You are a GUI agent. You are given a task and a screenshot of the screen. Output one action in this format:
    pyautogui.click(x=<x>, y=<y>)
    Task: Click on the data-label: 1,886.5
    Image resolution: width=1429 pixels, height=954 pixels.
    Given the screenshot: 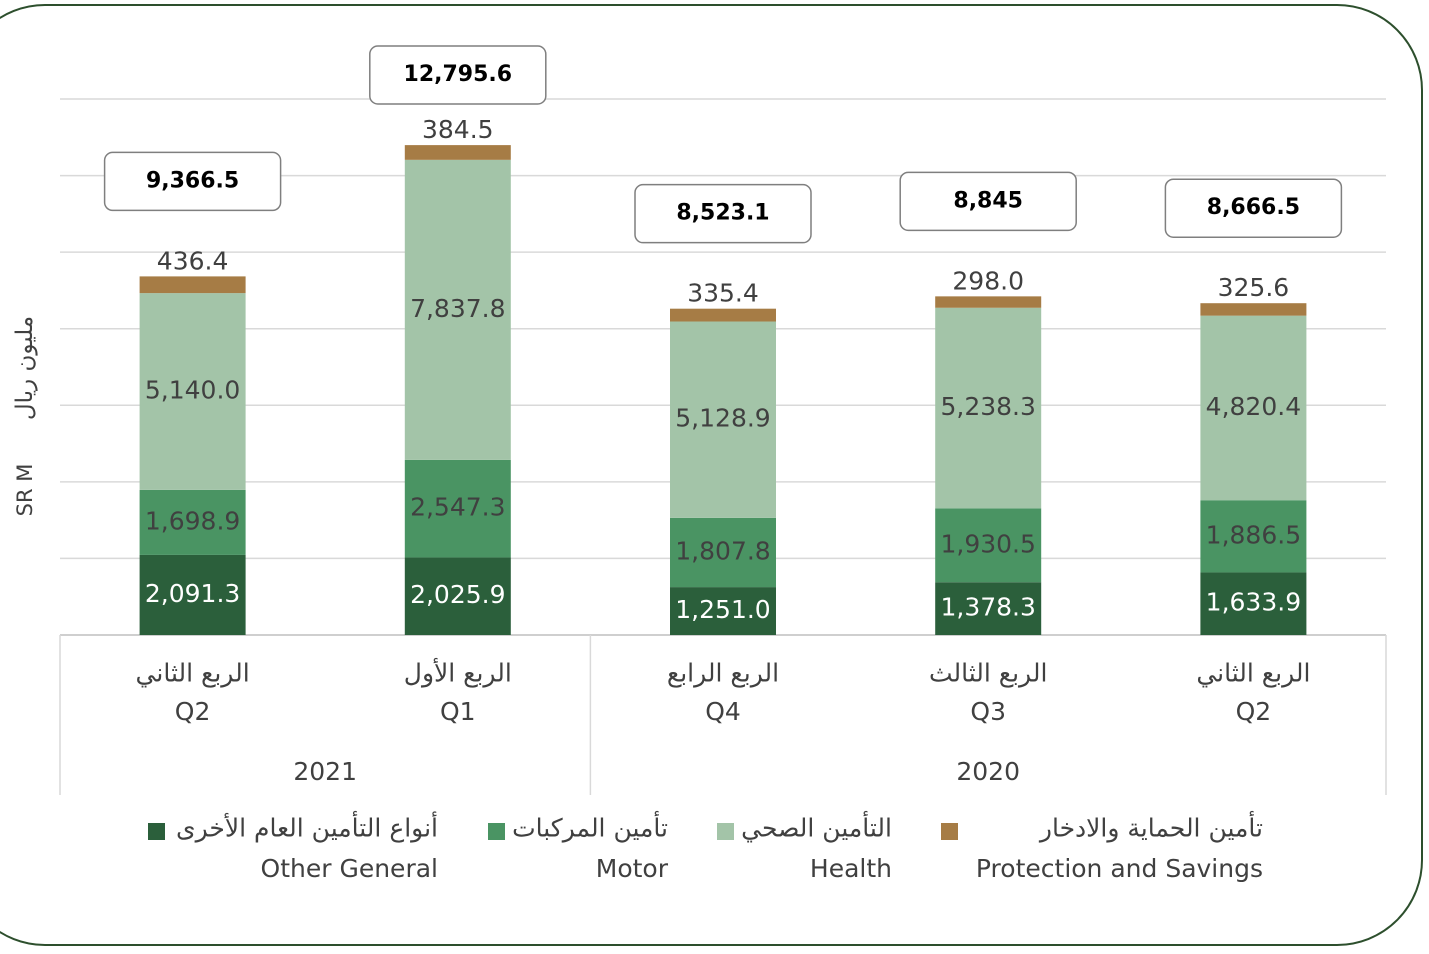 What is the action you would take?
    pyautogui.click(x=1253, y=534)
    